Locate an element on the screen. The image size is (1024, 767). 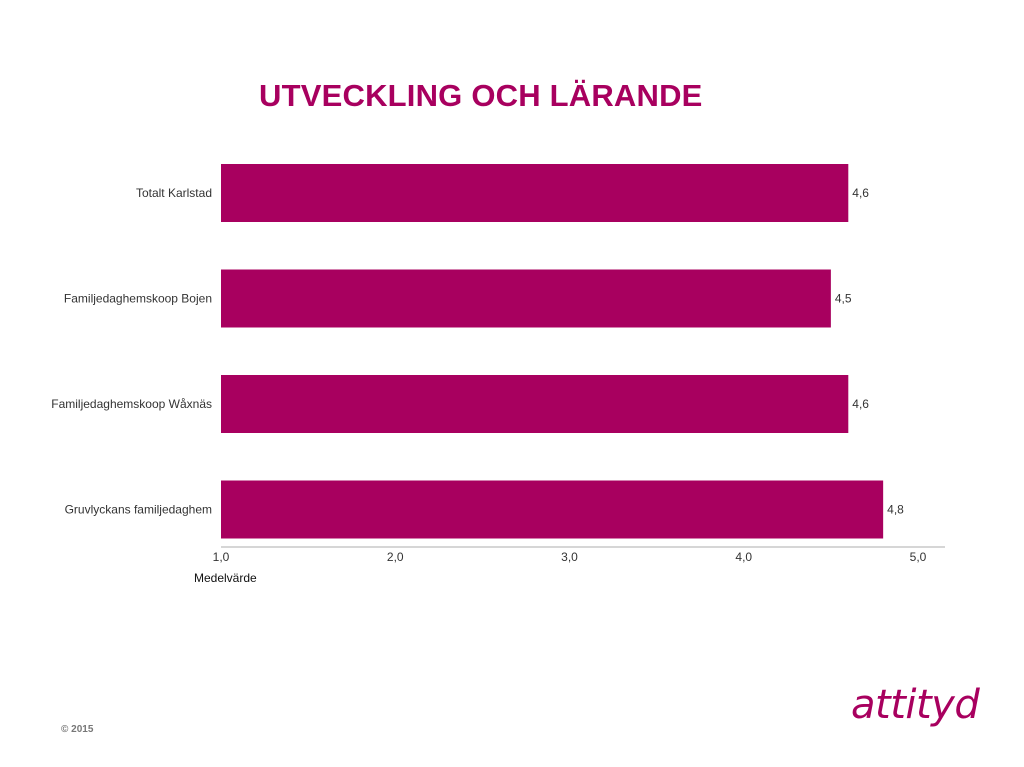
copyright-text: © 2015 is located at coordinates (77, 729).